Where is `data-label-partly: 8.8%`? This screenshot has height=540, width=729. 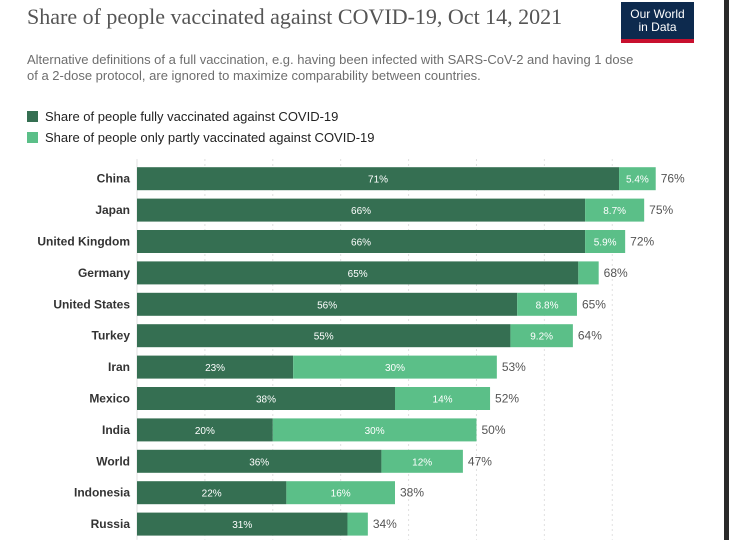
data-label-partly: 8.8% is located at coordinates (547, 305).